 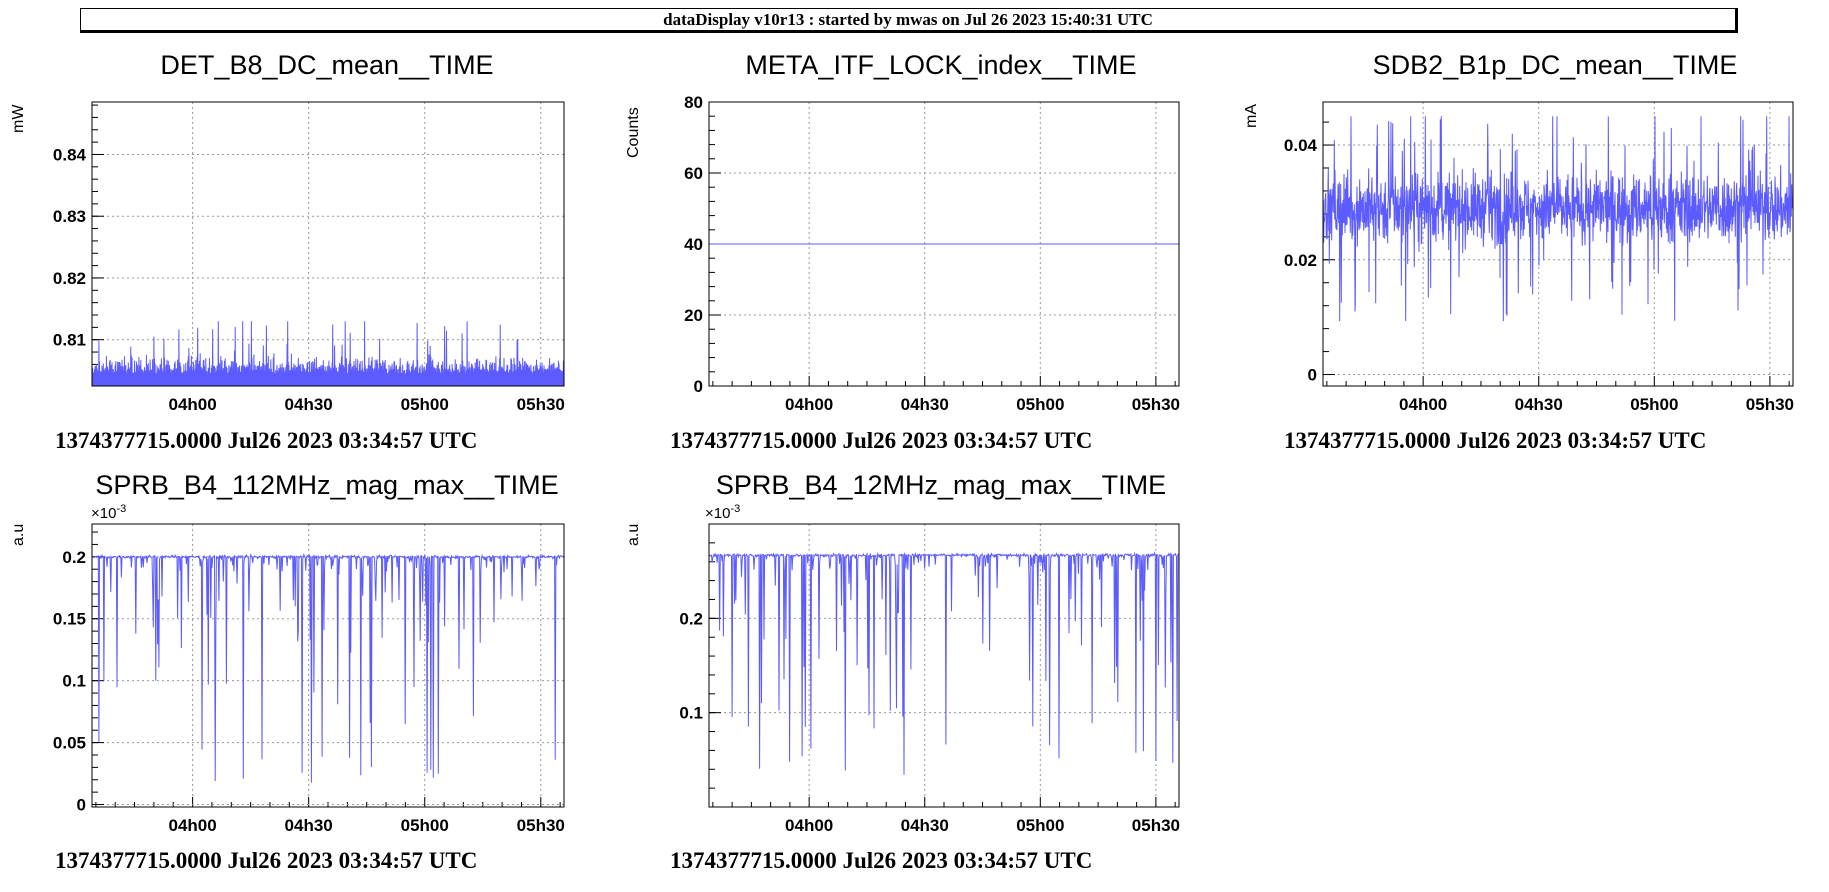 What do you see at coordinates (327, 485) in the screenshot?
I see `chart-title: SPRB_B4_112MHz_mag_max__TIME` at bounding box center [327, 485].